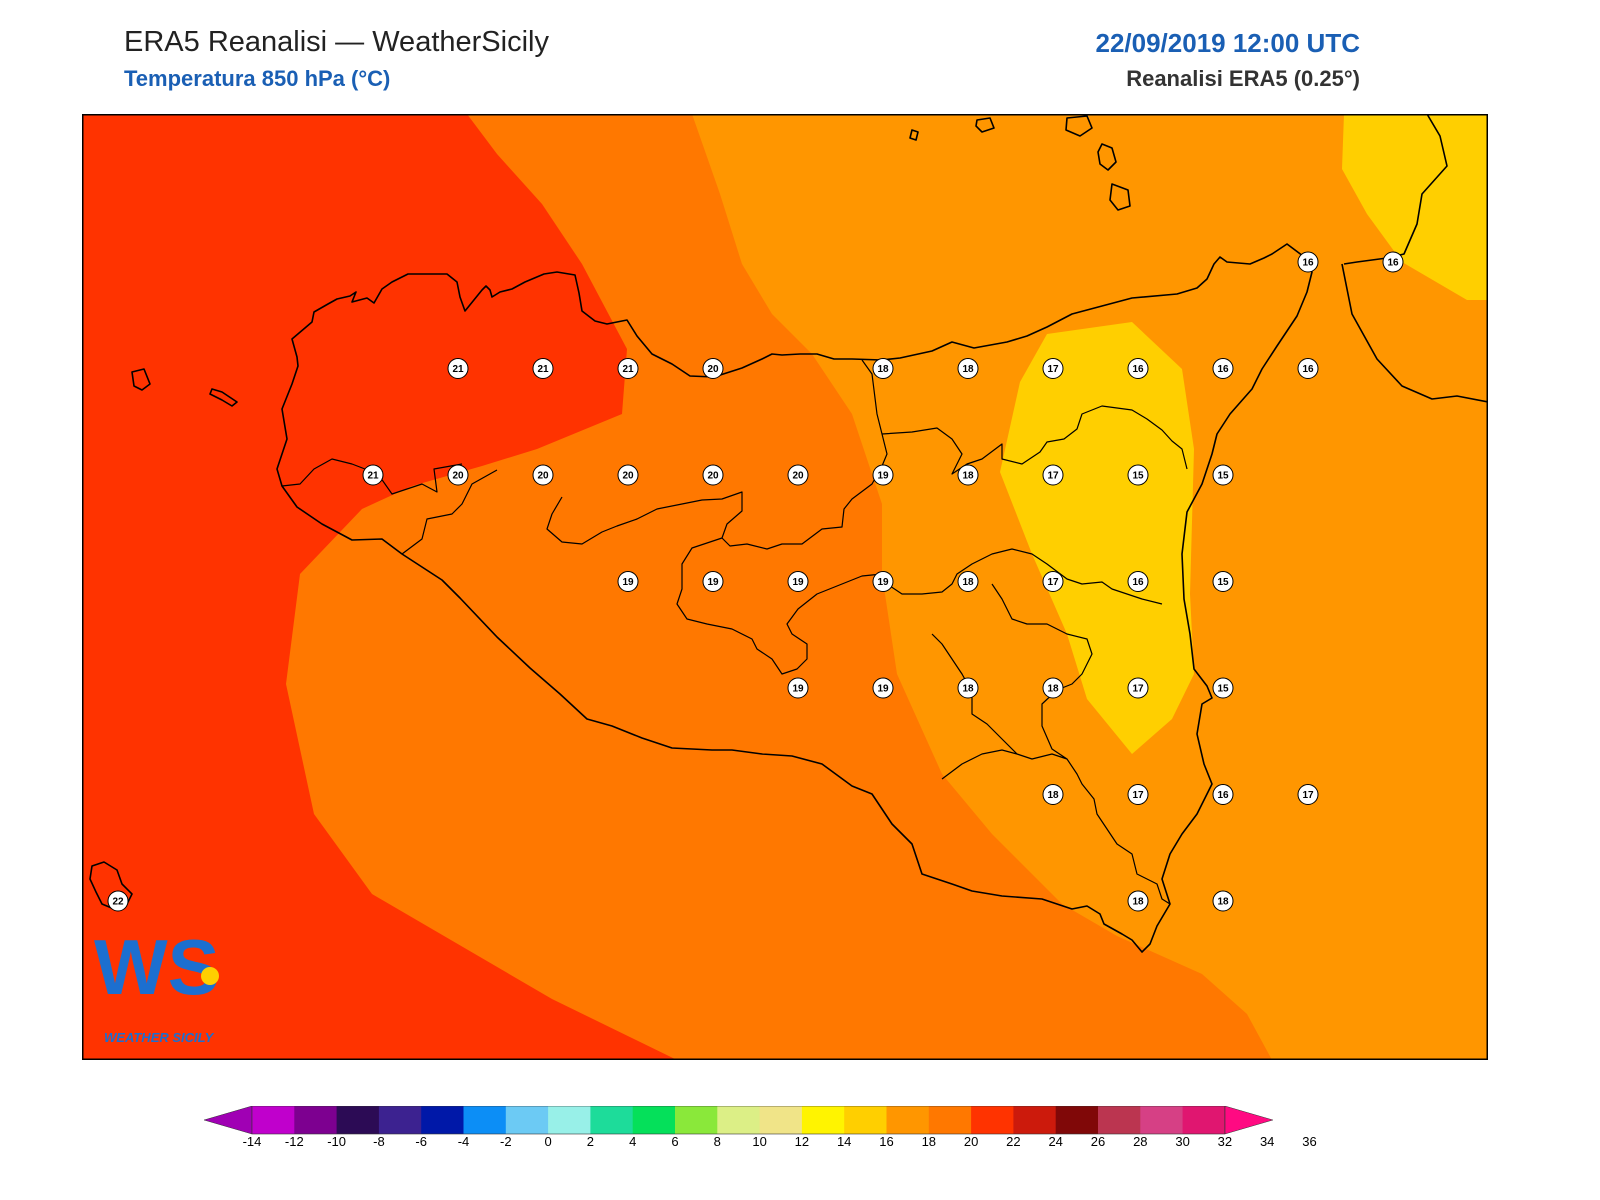  Describe the element at coordinates (929, 1140) in the screenshot. I see `colorbar-tick-label: 18` at that location.